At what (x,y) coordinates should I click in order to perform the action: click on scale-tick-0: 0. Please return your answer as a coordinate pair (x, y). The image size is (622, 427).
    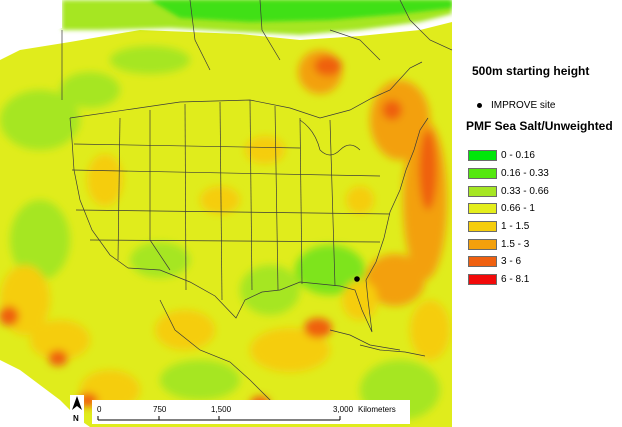
    Looking at the image, I should click on (99, 409).